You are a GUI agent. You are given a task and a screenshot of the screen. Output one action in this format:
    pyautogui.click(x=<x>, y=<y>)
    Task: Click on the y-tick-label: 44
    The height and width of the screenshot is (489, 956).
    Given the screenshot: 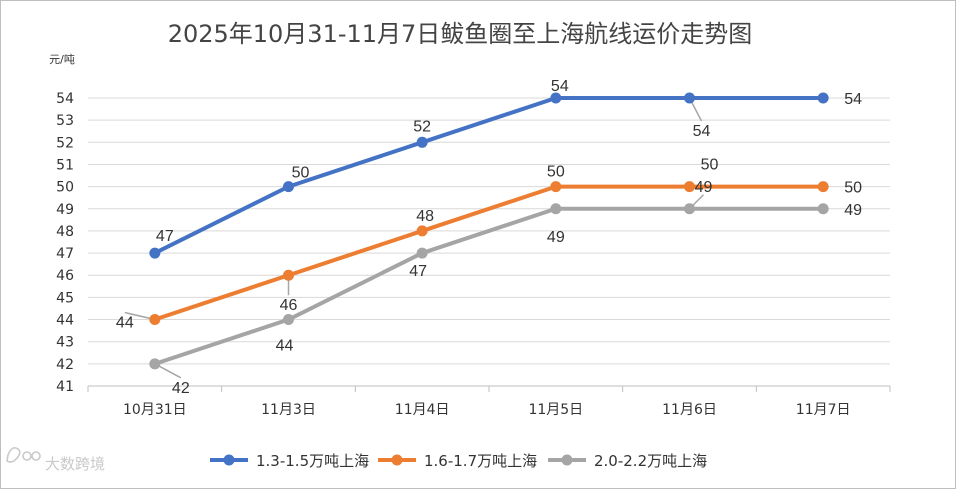 What is the action you would take?
    pyautogui.click(x=65, y=321)
    